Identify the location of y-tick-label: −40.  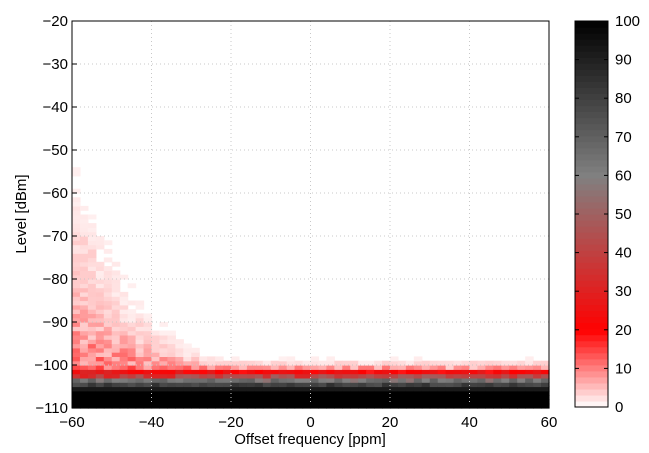
(55, 107).